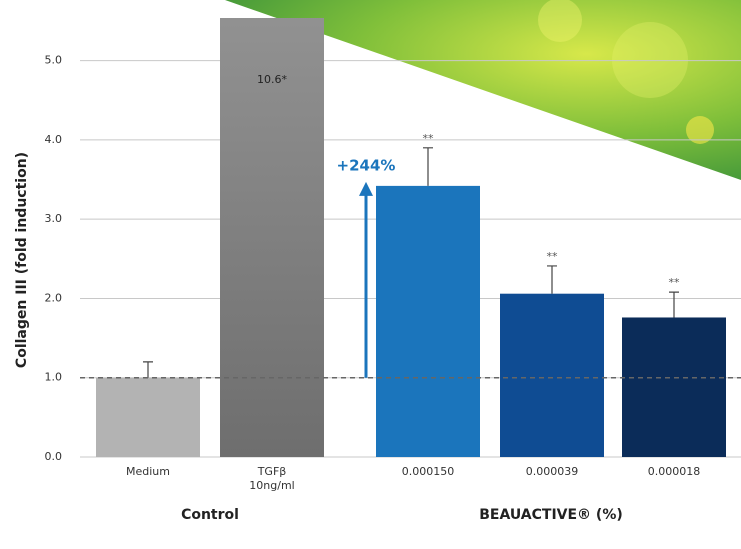 This screenshot has width=741, height=549. I want to click on y-tick-label: 5.0, so click(54, 60).